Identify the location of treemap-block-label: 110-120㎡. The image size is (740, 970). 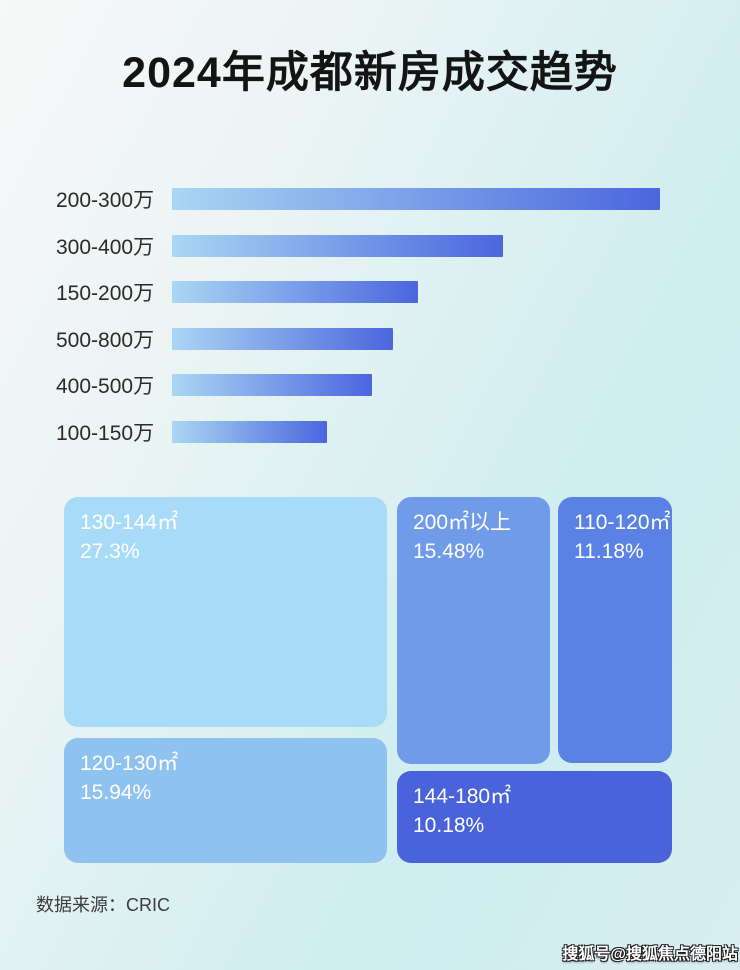
(622, 522).